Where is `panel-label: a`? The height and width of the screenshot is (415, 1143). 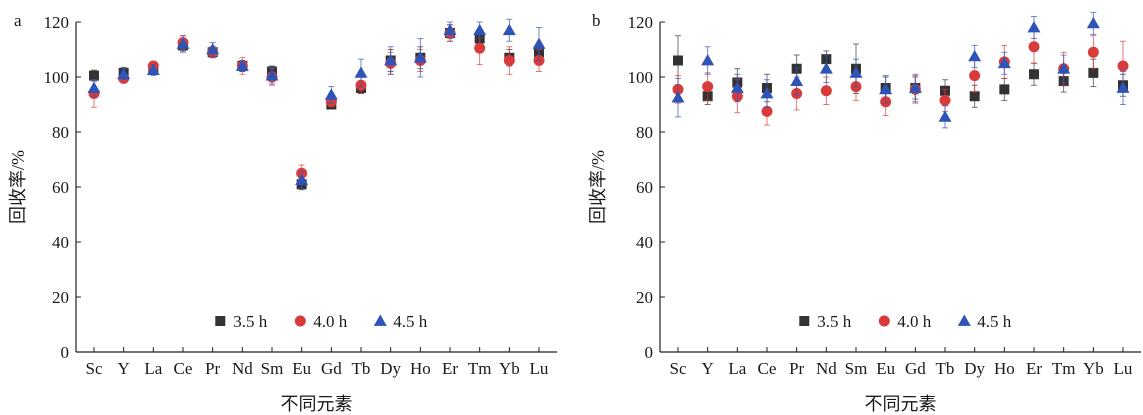
panel-label: a is located at coordinates (18, 20).